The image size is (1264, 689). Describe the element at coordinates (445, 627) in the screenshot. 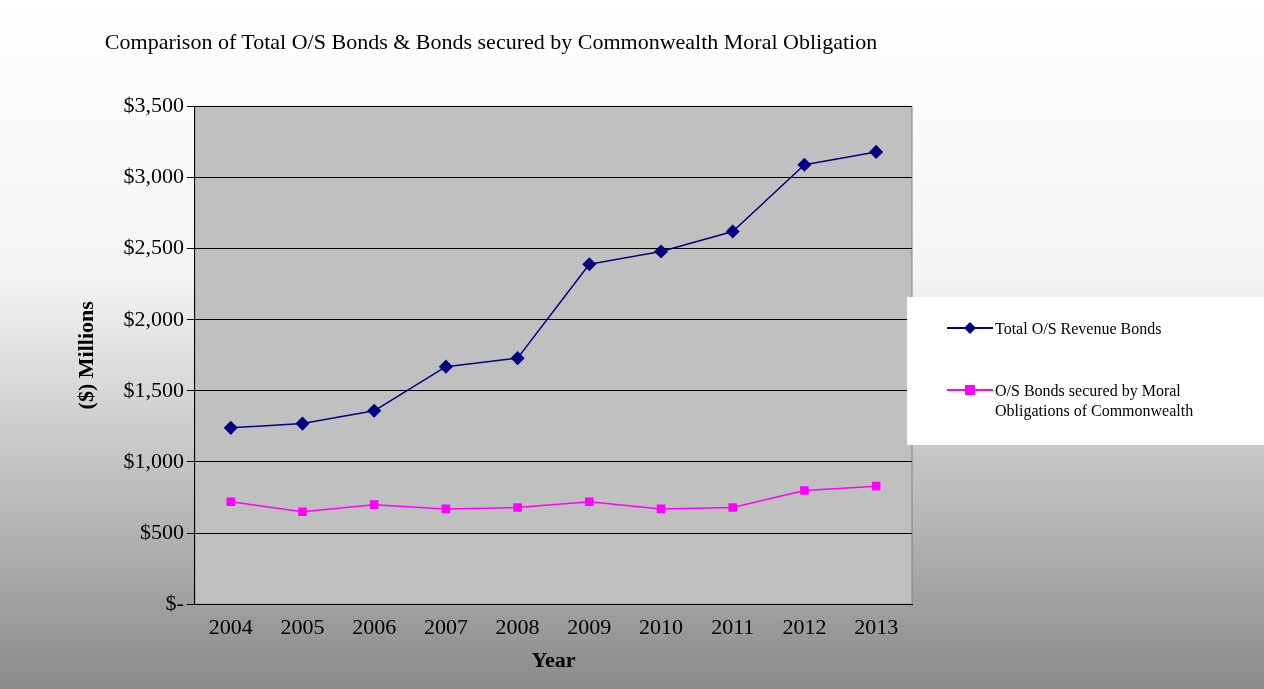

I see `x-tick-label: 2007` at that location.